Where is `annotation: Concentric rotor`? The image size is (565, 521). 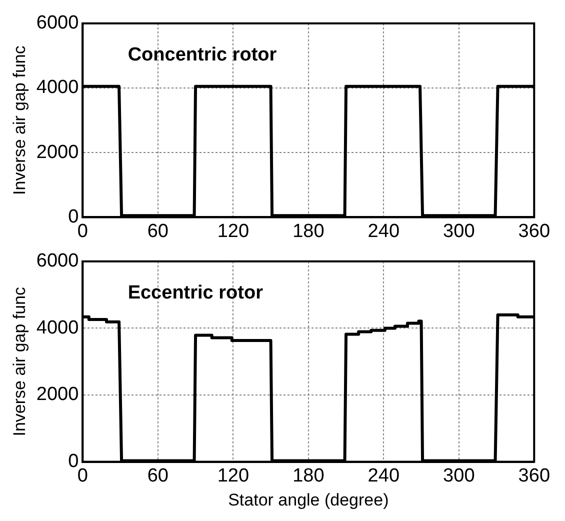
annotation: Concentric rotor is located at coordinates (203, 55).